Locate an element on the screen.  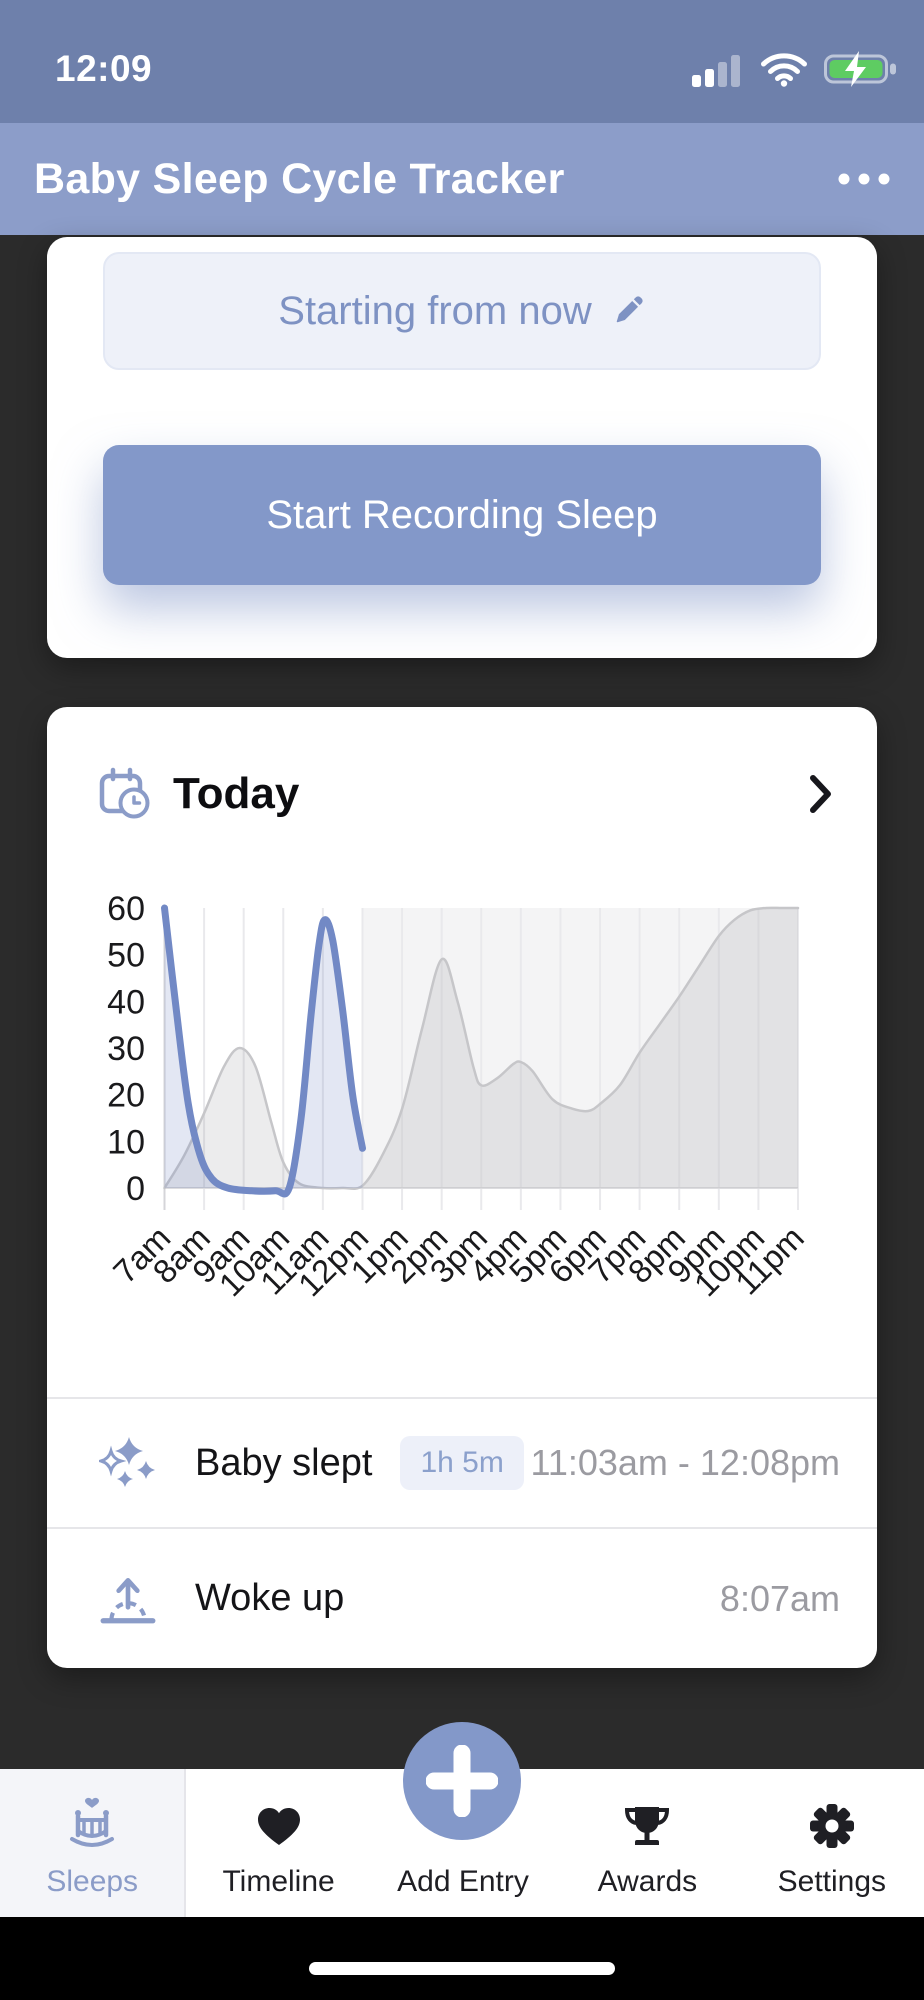
entry-time: 11:03am - 12:08pm is located at coordinates (685, 1462).